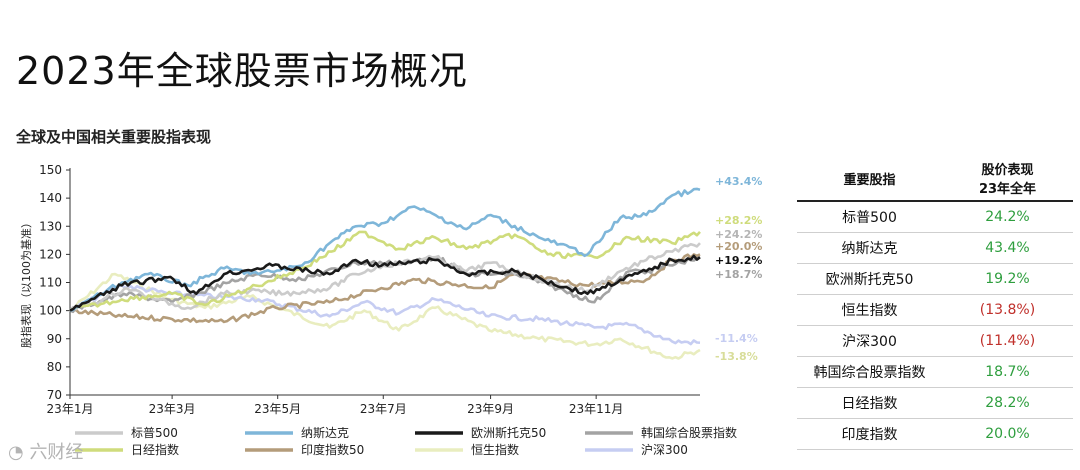 The height and width of the screenshot is (470, 1080). What do you see at coordinates (495, 449) in the screenshot?
I see `legend-label: 恒生指数` at bounding box center [495, 449].